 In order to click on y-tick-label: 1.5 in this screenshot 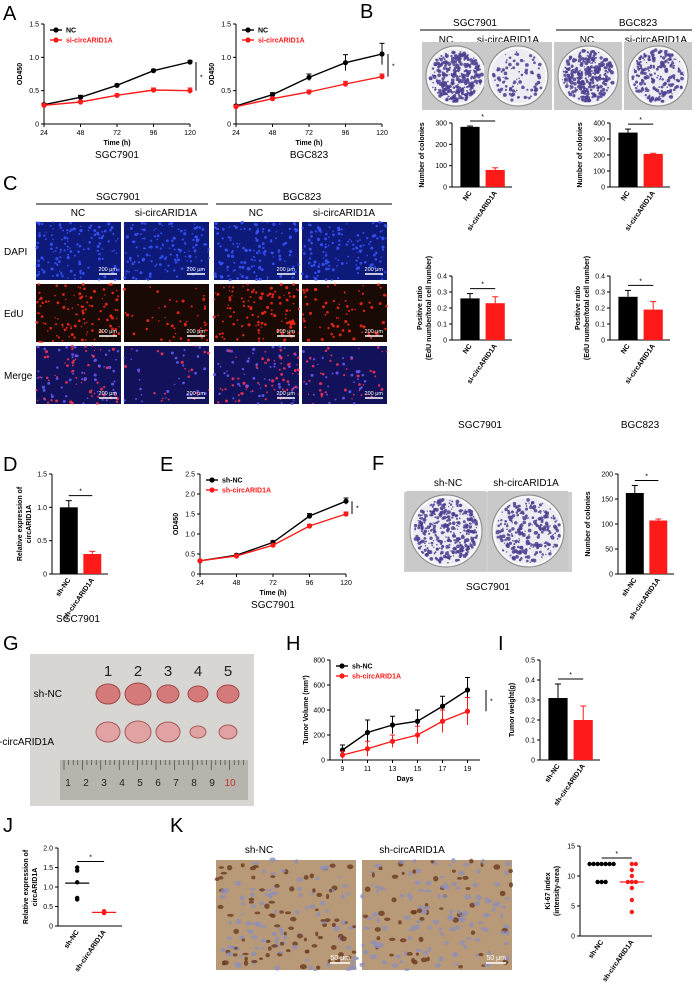, I will do `click(48, 868)`.